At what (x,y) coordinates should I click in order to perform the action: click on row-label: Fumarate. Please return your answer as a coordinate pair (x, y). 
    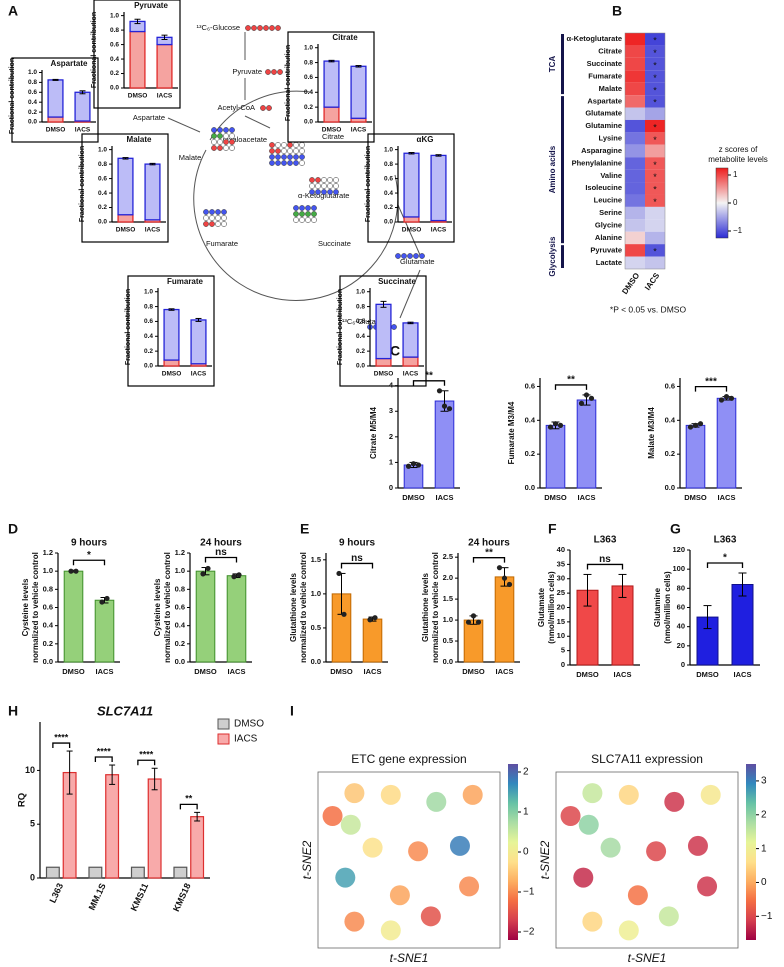
    Looking at the image, I should click on (605, 75).